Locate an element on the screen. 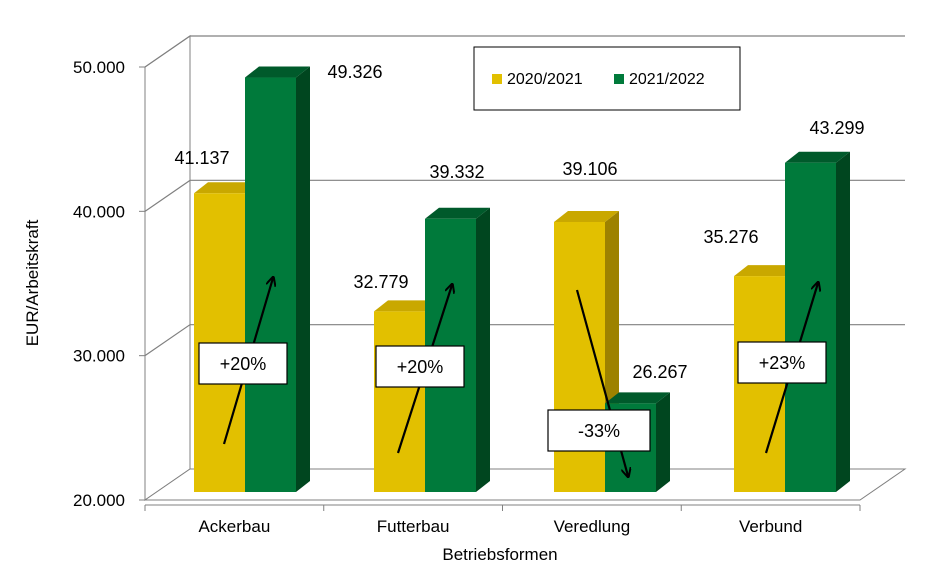  legend: 2020/2021 2021/2022 is located at coordinates (607, 78).